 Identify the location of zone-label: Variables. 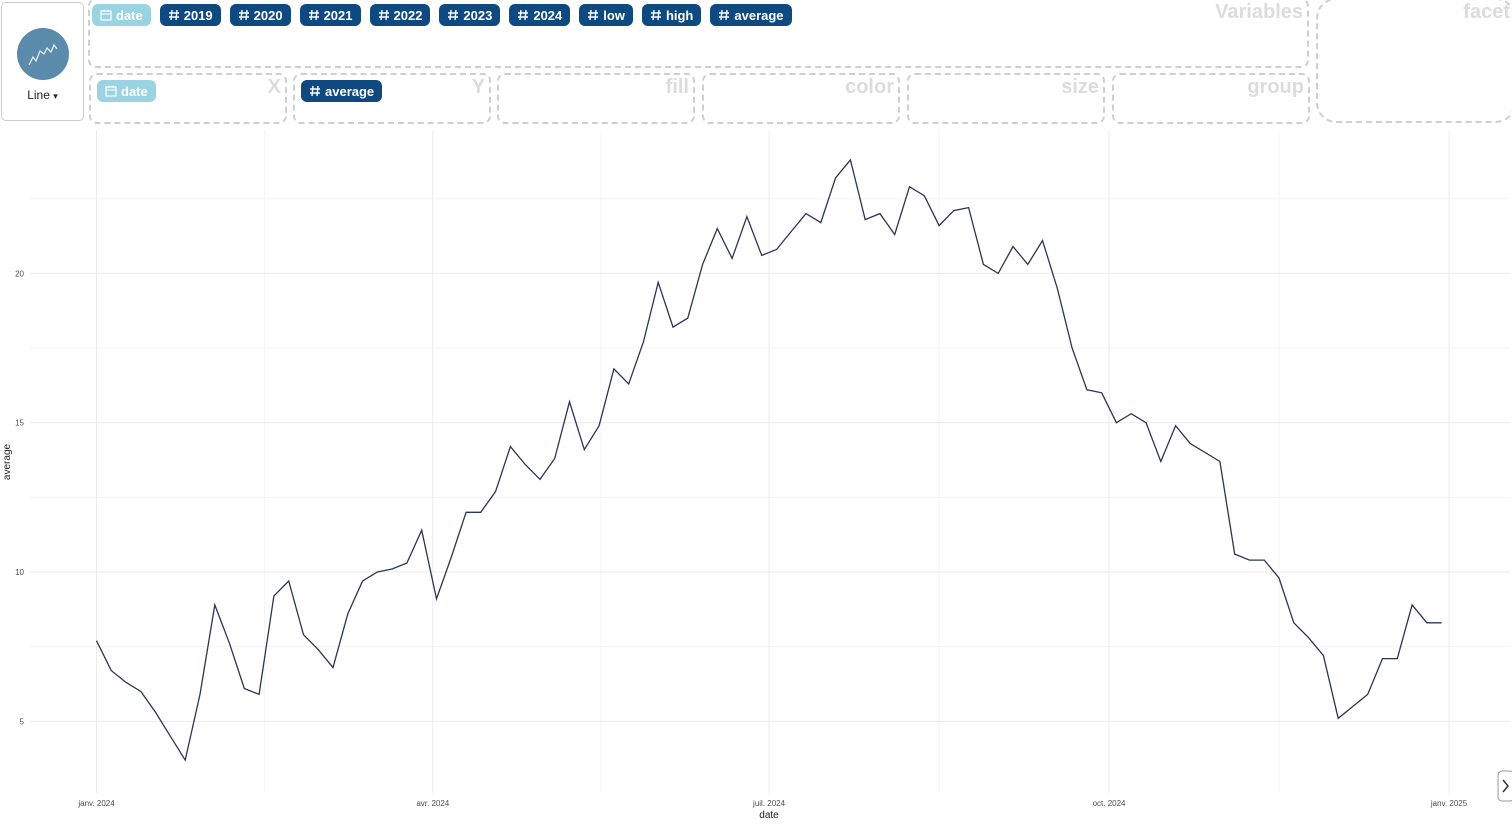
(1259, 12).